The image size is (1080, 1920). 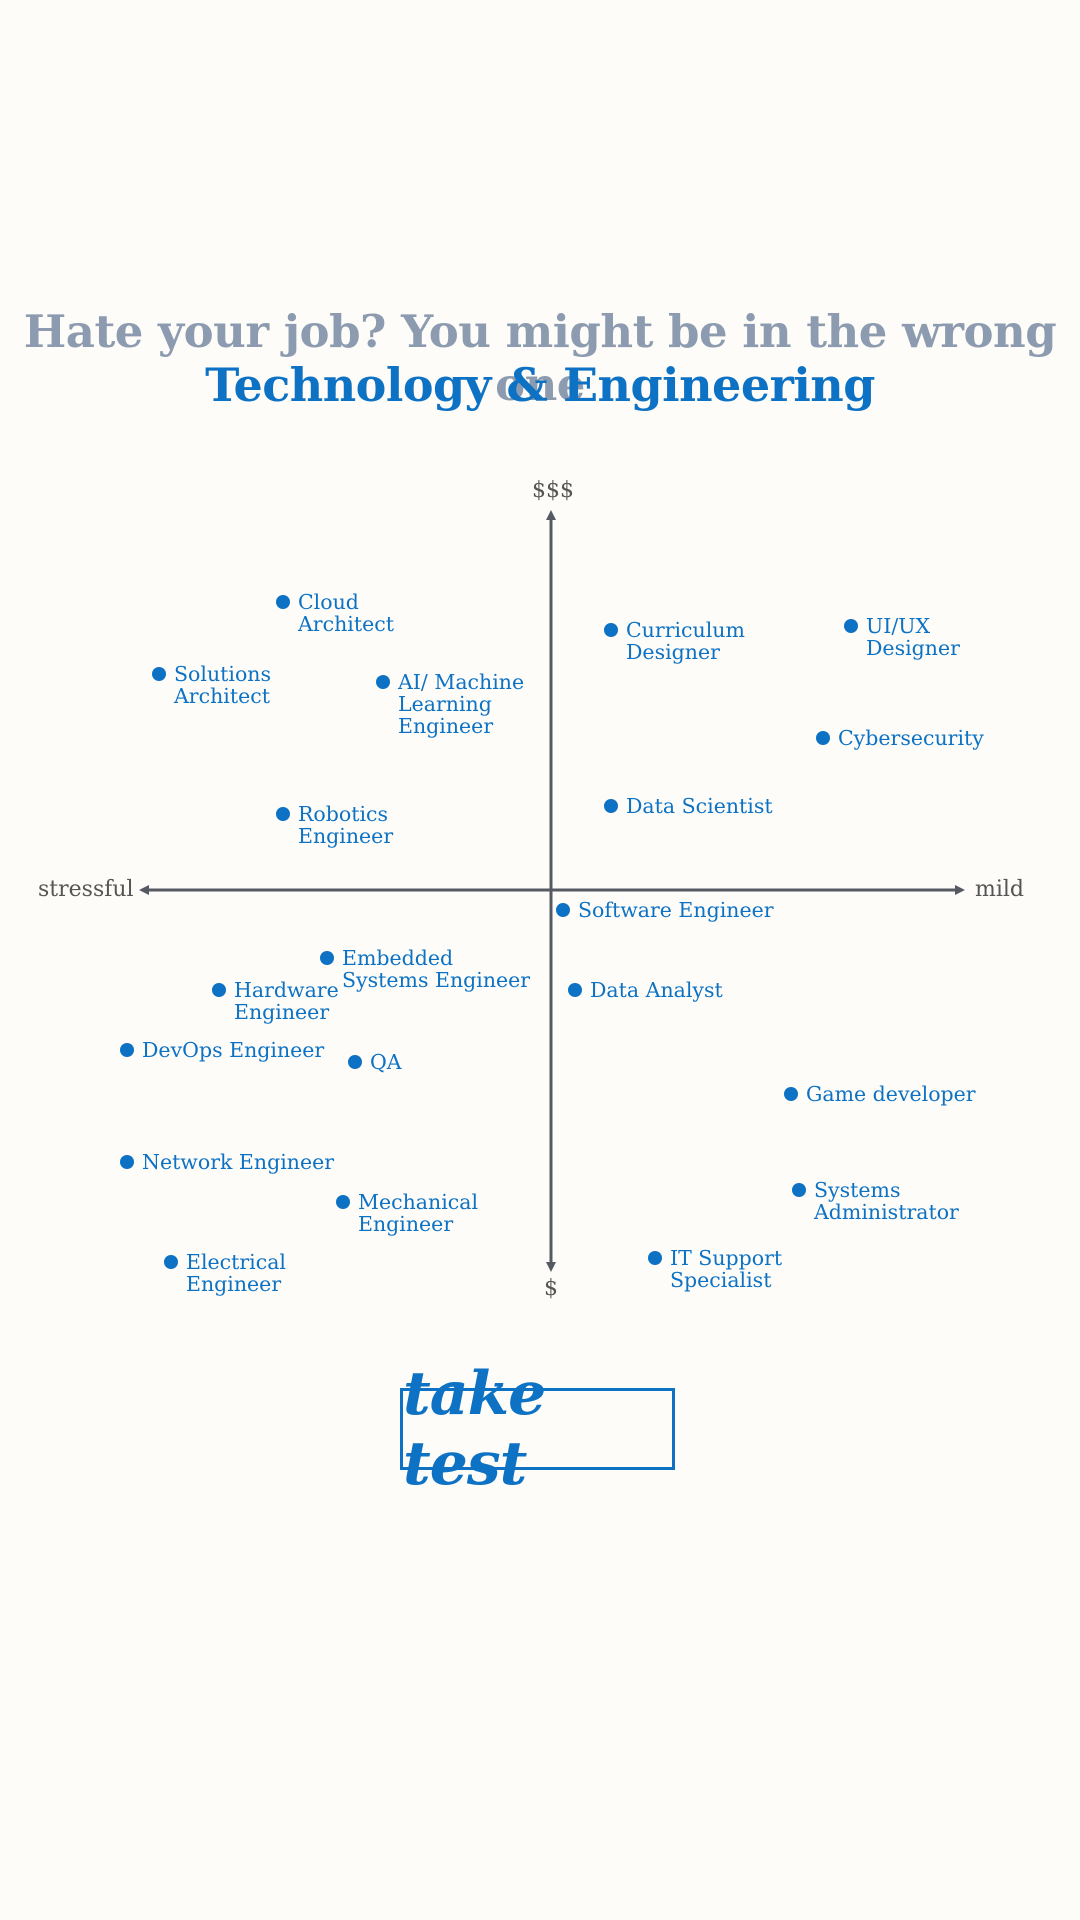 I want to click on data-point-label-line: QA, so click(x=386, y=1062).